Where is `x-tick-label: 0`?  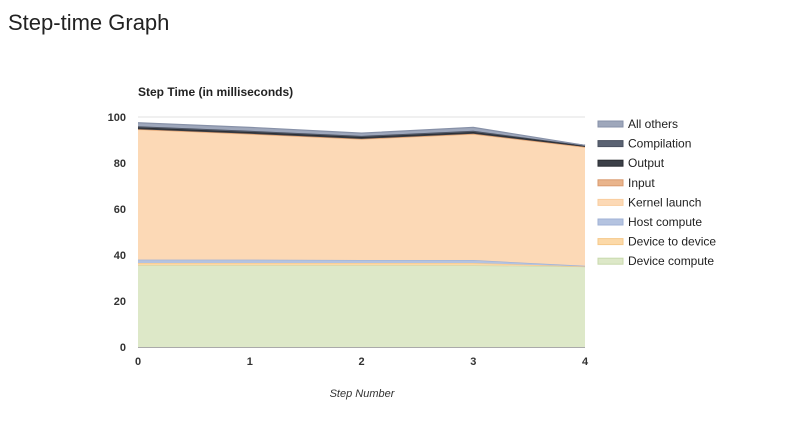 x-tick-label: 0 is located at coordinates (138, 362).